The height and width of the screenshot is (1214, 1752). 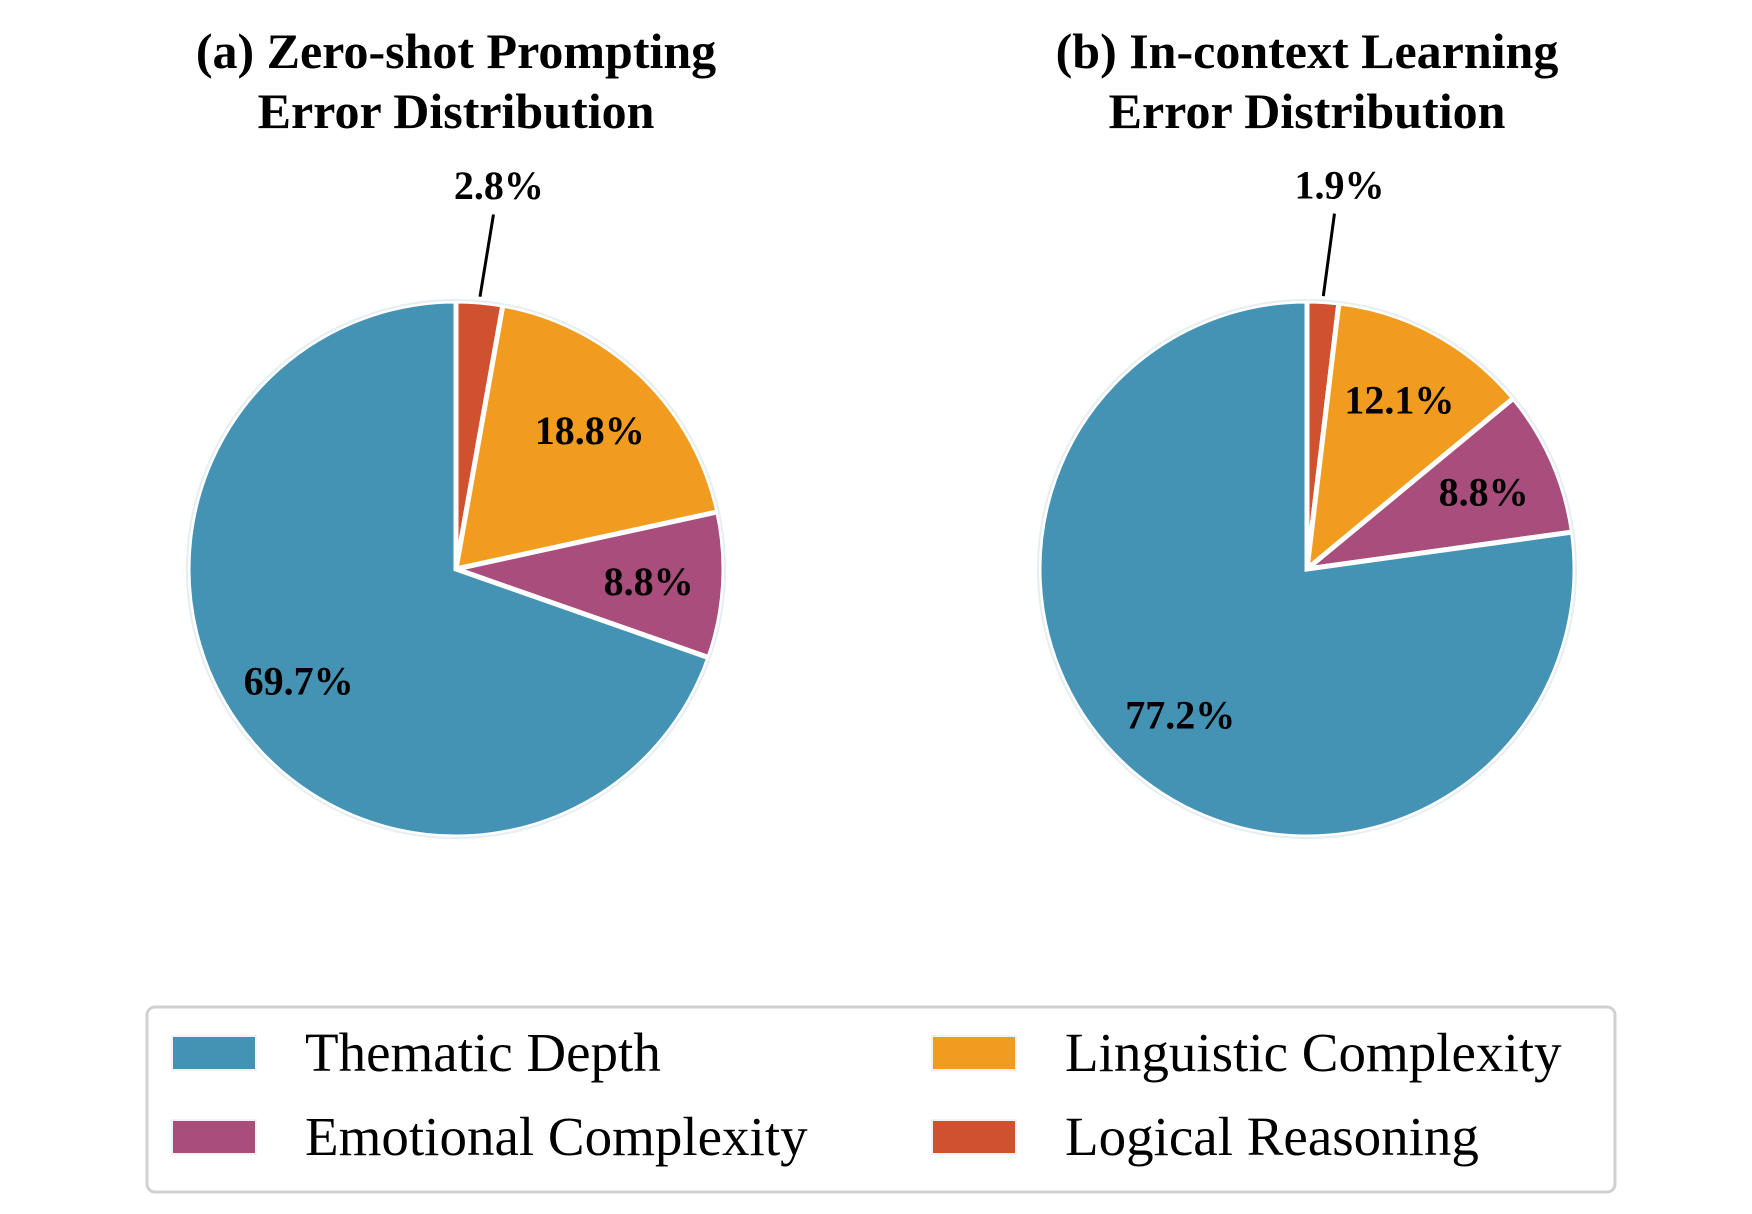 What do you see at coordinates (483, 1052) in the screenshot?
I see `legend-label-thematic-depth: Thematic Depth` at bounding box center [483, 1052].